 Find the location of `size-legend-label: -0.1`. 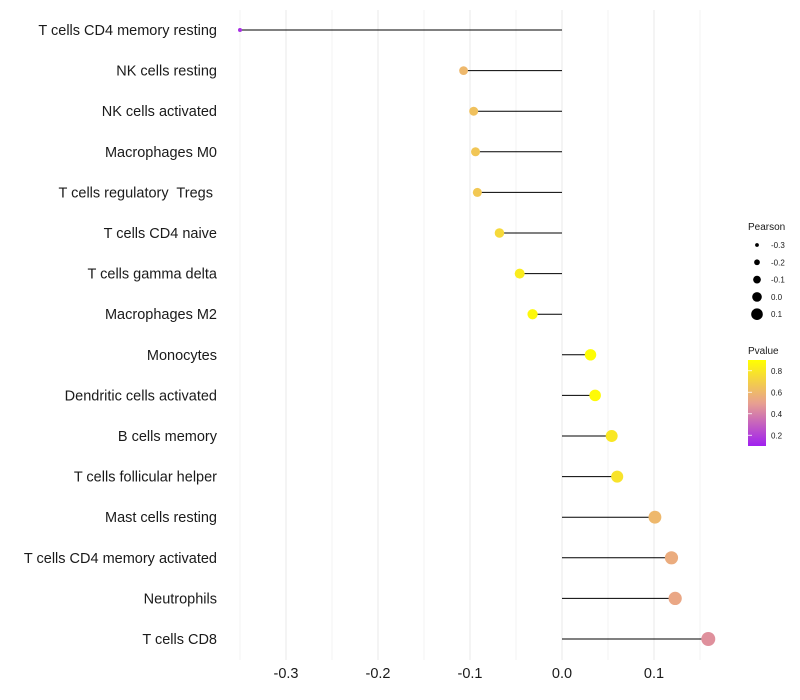

size-legend-label: -0.1 is located at coordinates (778, 280).